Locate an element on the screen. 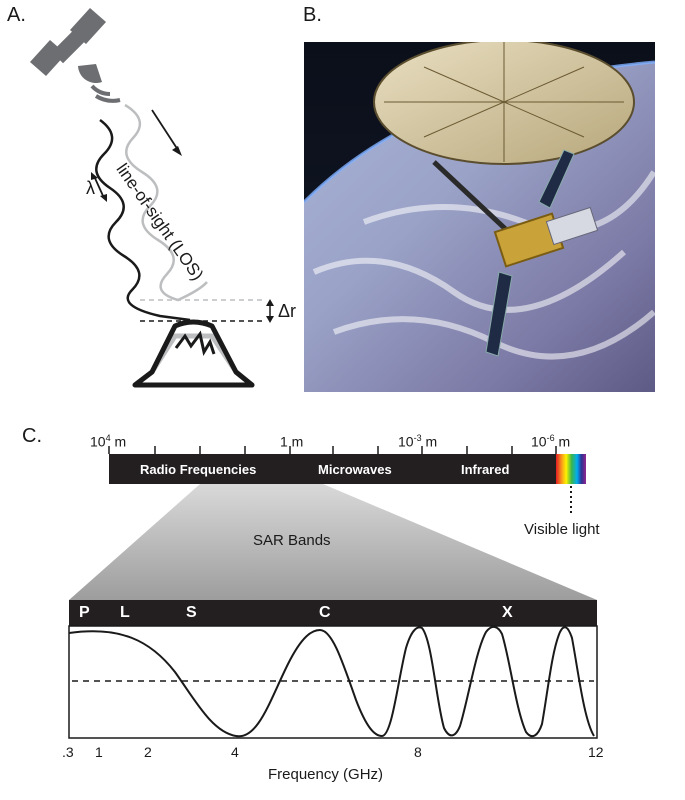 The image size is (685, 800). freq-tick-1: 1 is located at coordinates (99, 752).